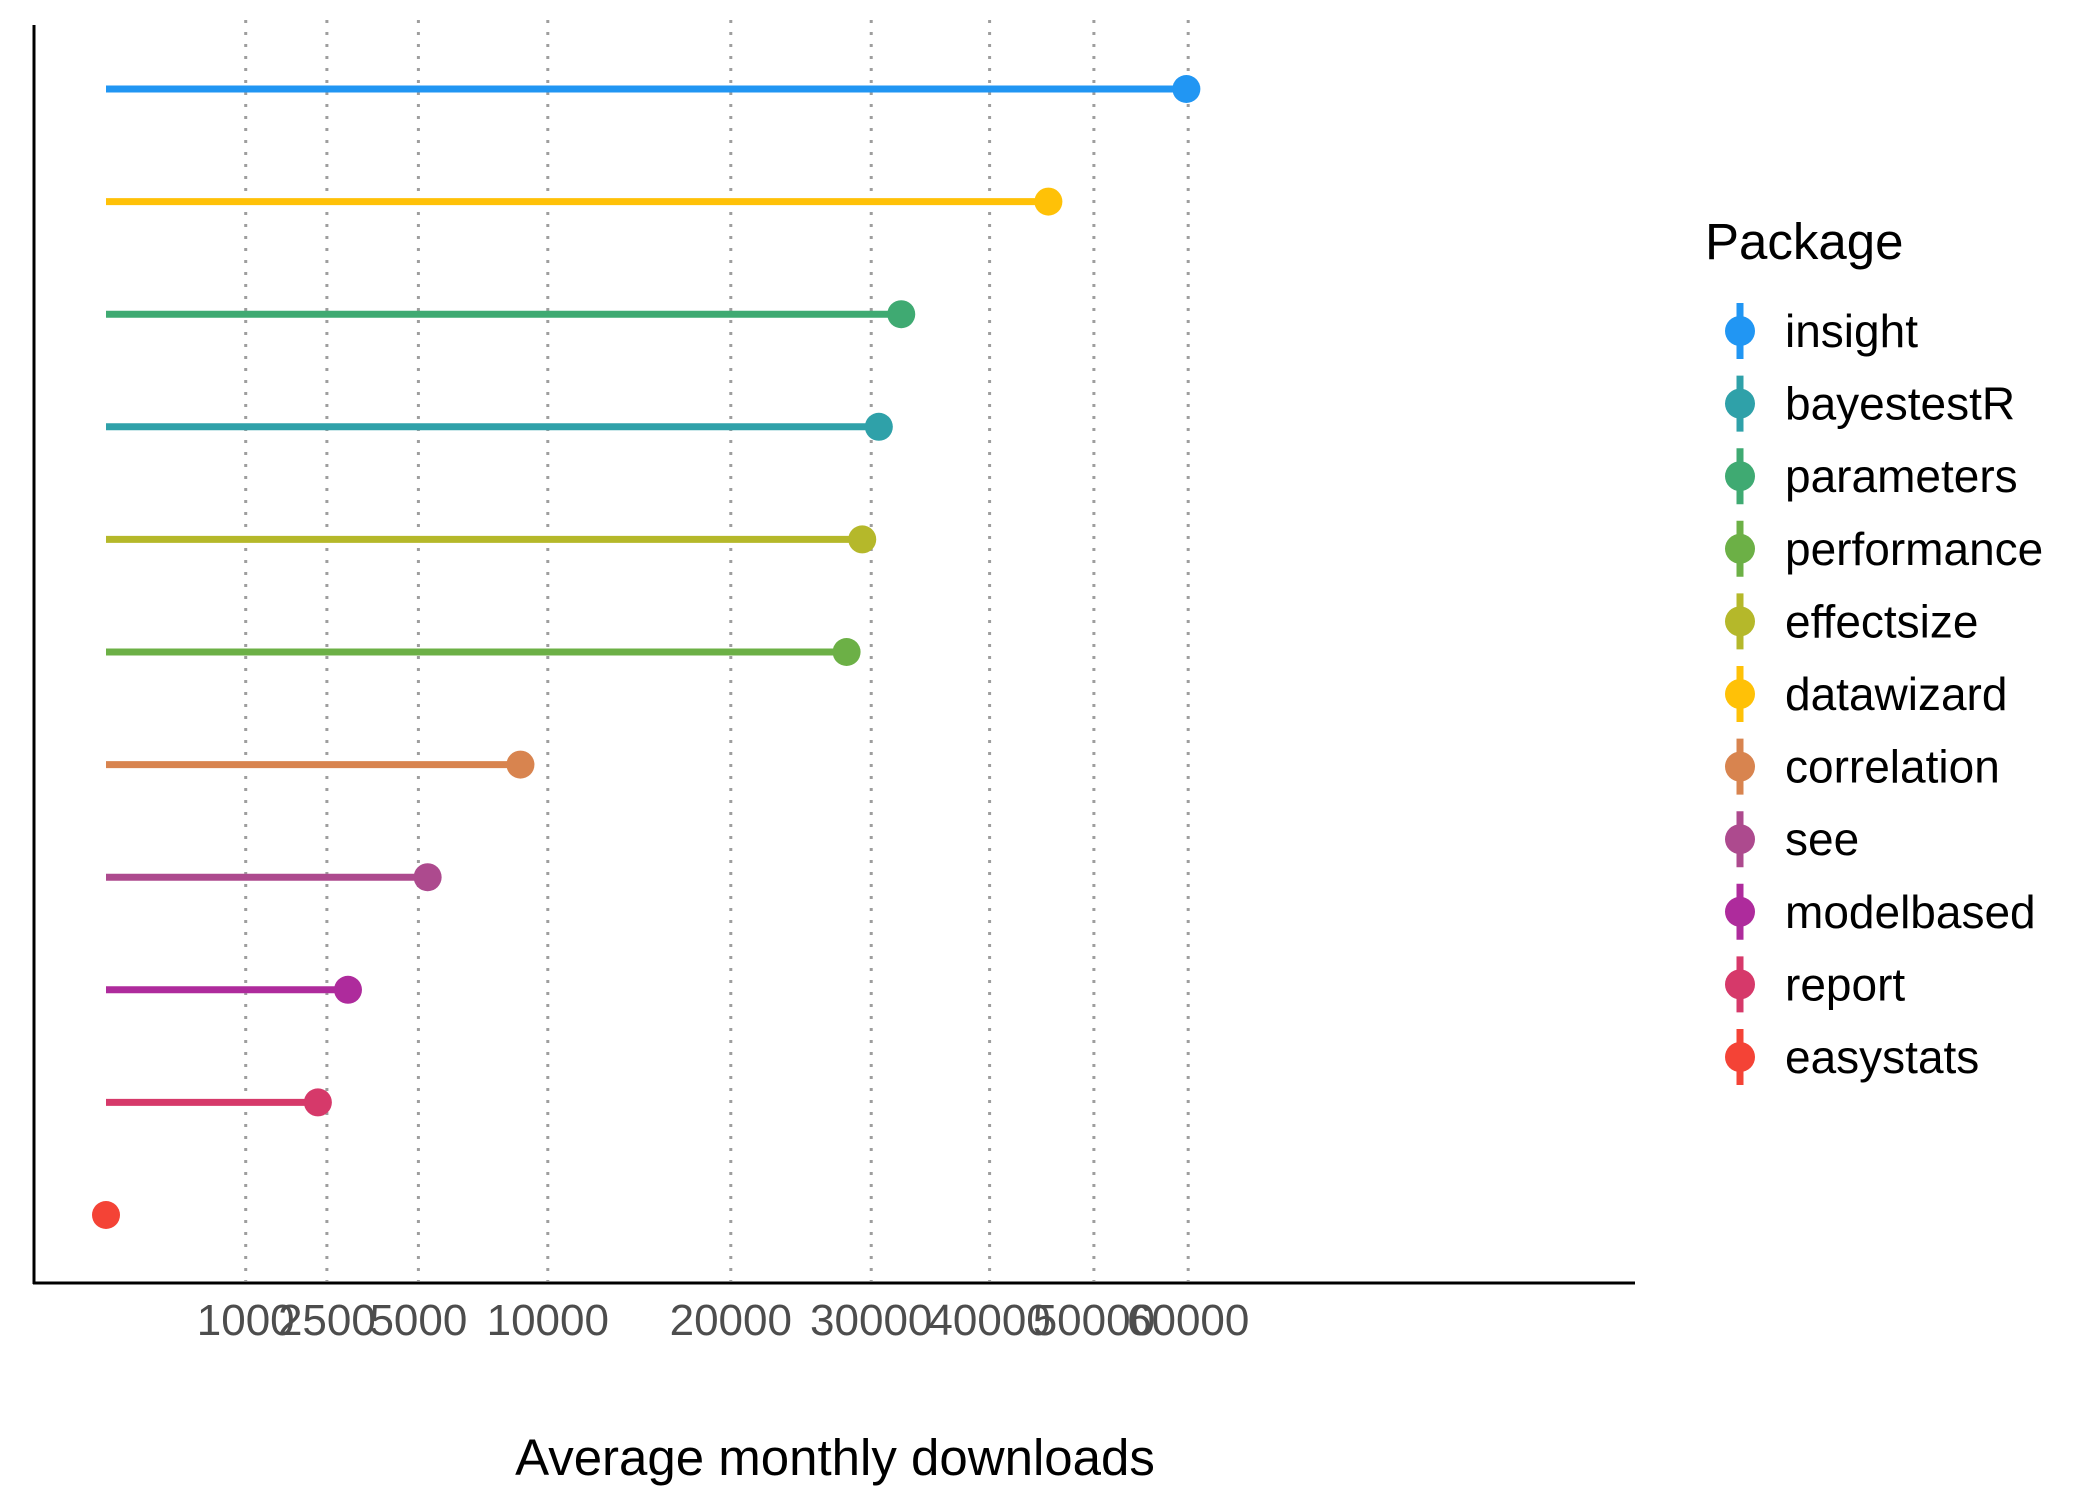 The image size is (2100, 1500). Describe the element at coordinates (878, 426) in the screenshot. I see `lollipop-dot-bayestestR` at that location.